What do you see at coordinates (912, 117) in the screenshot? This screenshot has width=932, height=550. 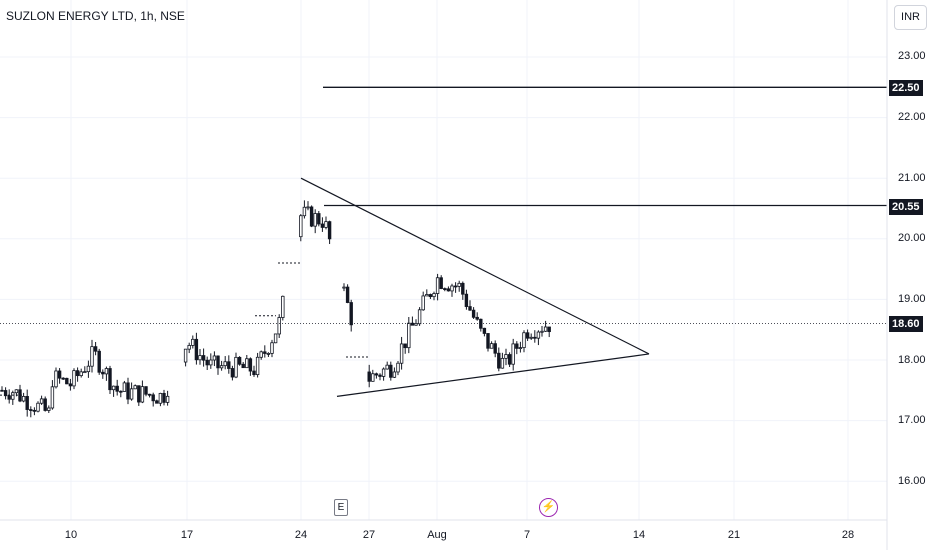 I see `y-tick-label: 22.00` at bounding box center [912, 117].